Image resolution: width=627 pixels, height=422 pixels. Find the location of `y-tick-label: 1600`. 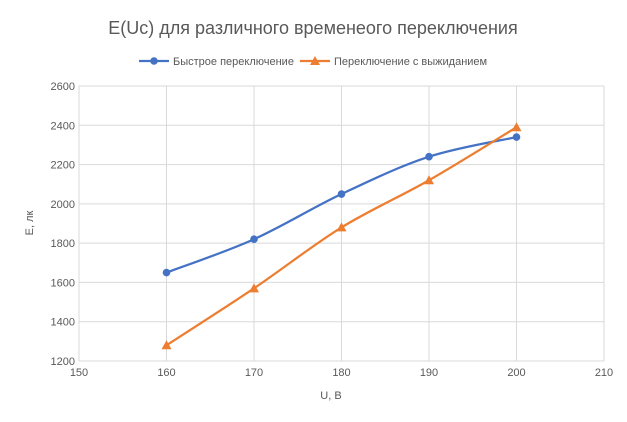

y-tick-label: 1600 is located at coordinates (63, 283).